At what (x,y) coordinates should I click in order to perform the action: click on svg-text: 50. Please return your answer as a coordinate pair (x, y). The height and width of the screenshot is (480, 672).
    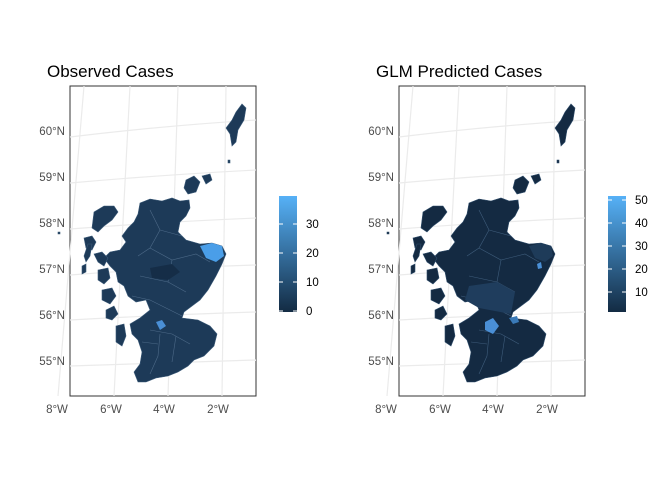
    Looking at the image, I should click on (641, 201).